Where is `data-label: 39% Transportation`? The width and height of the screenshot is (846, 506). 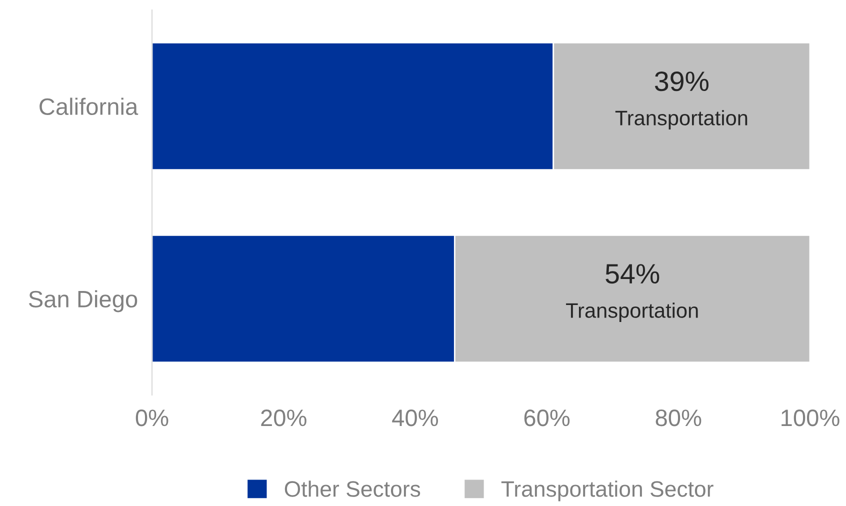
data-label: 39% Transportation is located at coordinates (681, 100).